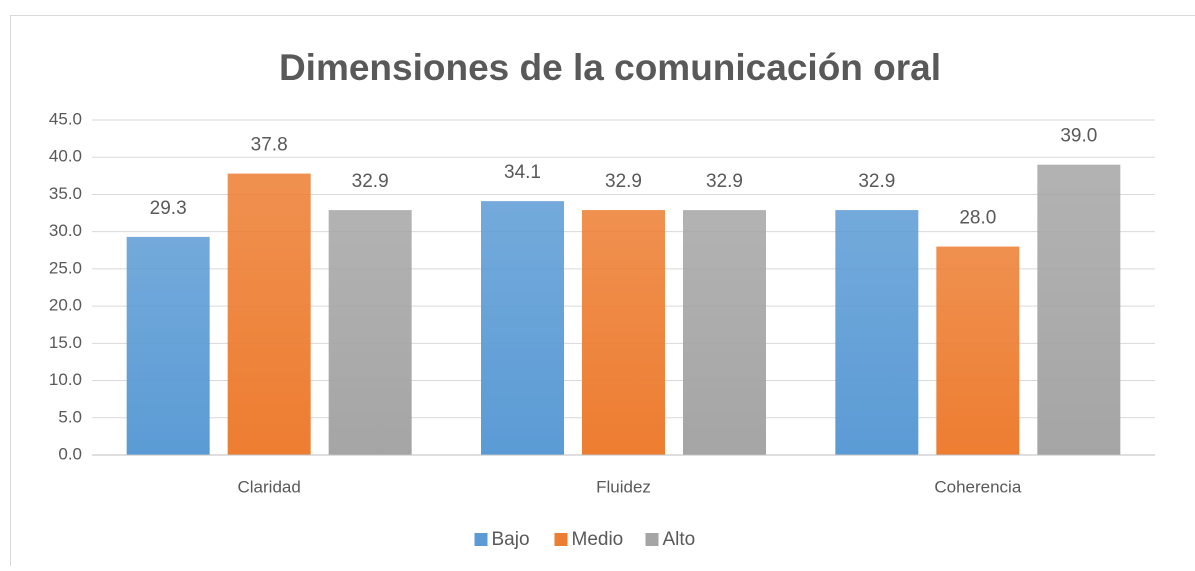 The image size is (1195, 571). Describe the element at coordinates (65, 379) in the screenshot. I see `y-tick-label: 10.0` at that location.